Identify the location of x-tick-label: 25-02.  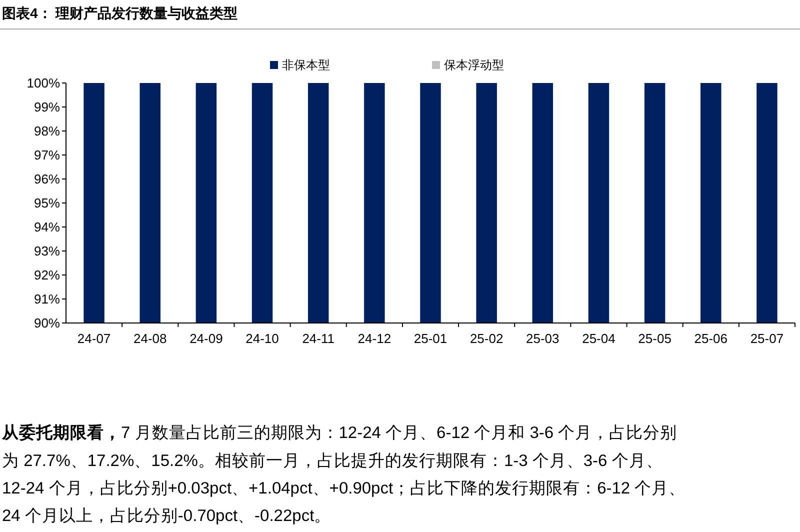
(487, 338).